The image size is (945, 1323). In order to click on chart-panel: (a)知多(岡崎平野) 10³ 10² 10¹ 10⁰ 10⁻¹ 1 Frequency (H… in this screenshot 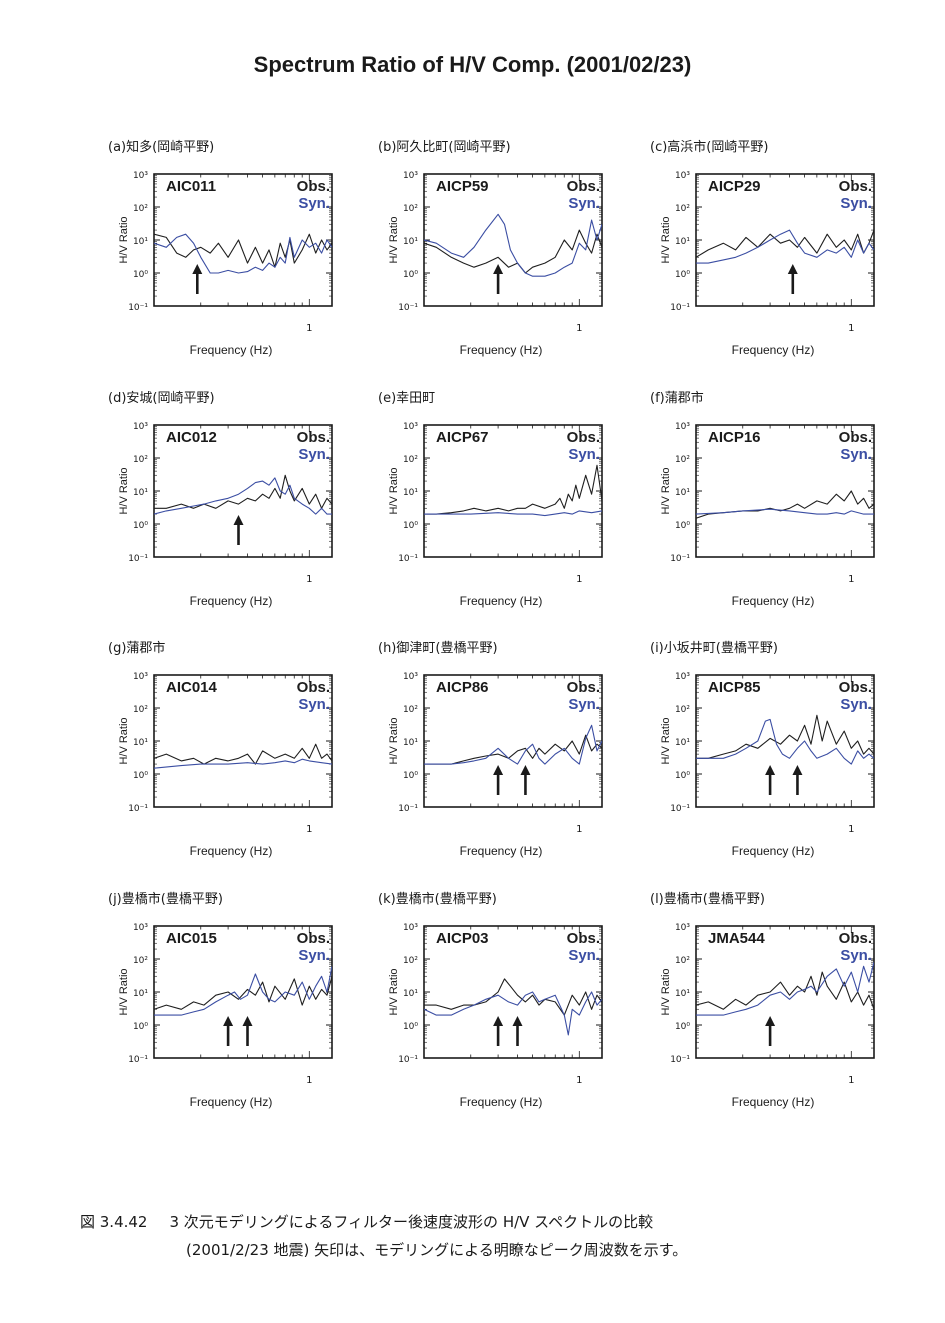, I will do `click(240, 252)`.